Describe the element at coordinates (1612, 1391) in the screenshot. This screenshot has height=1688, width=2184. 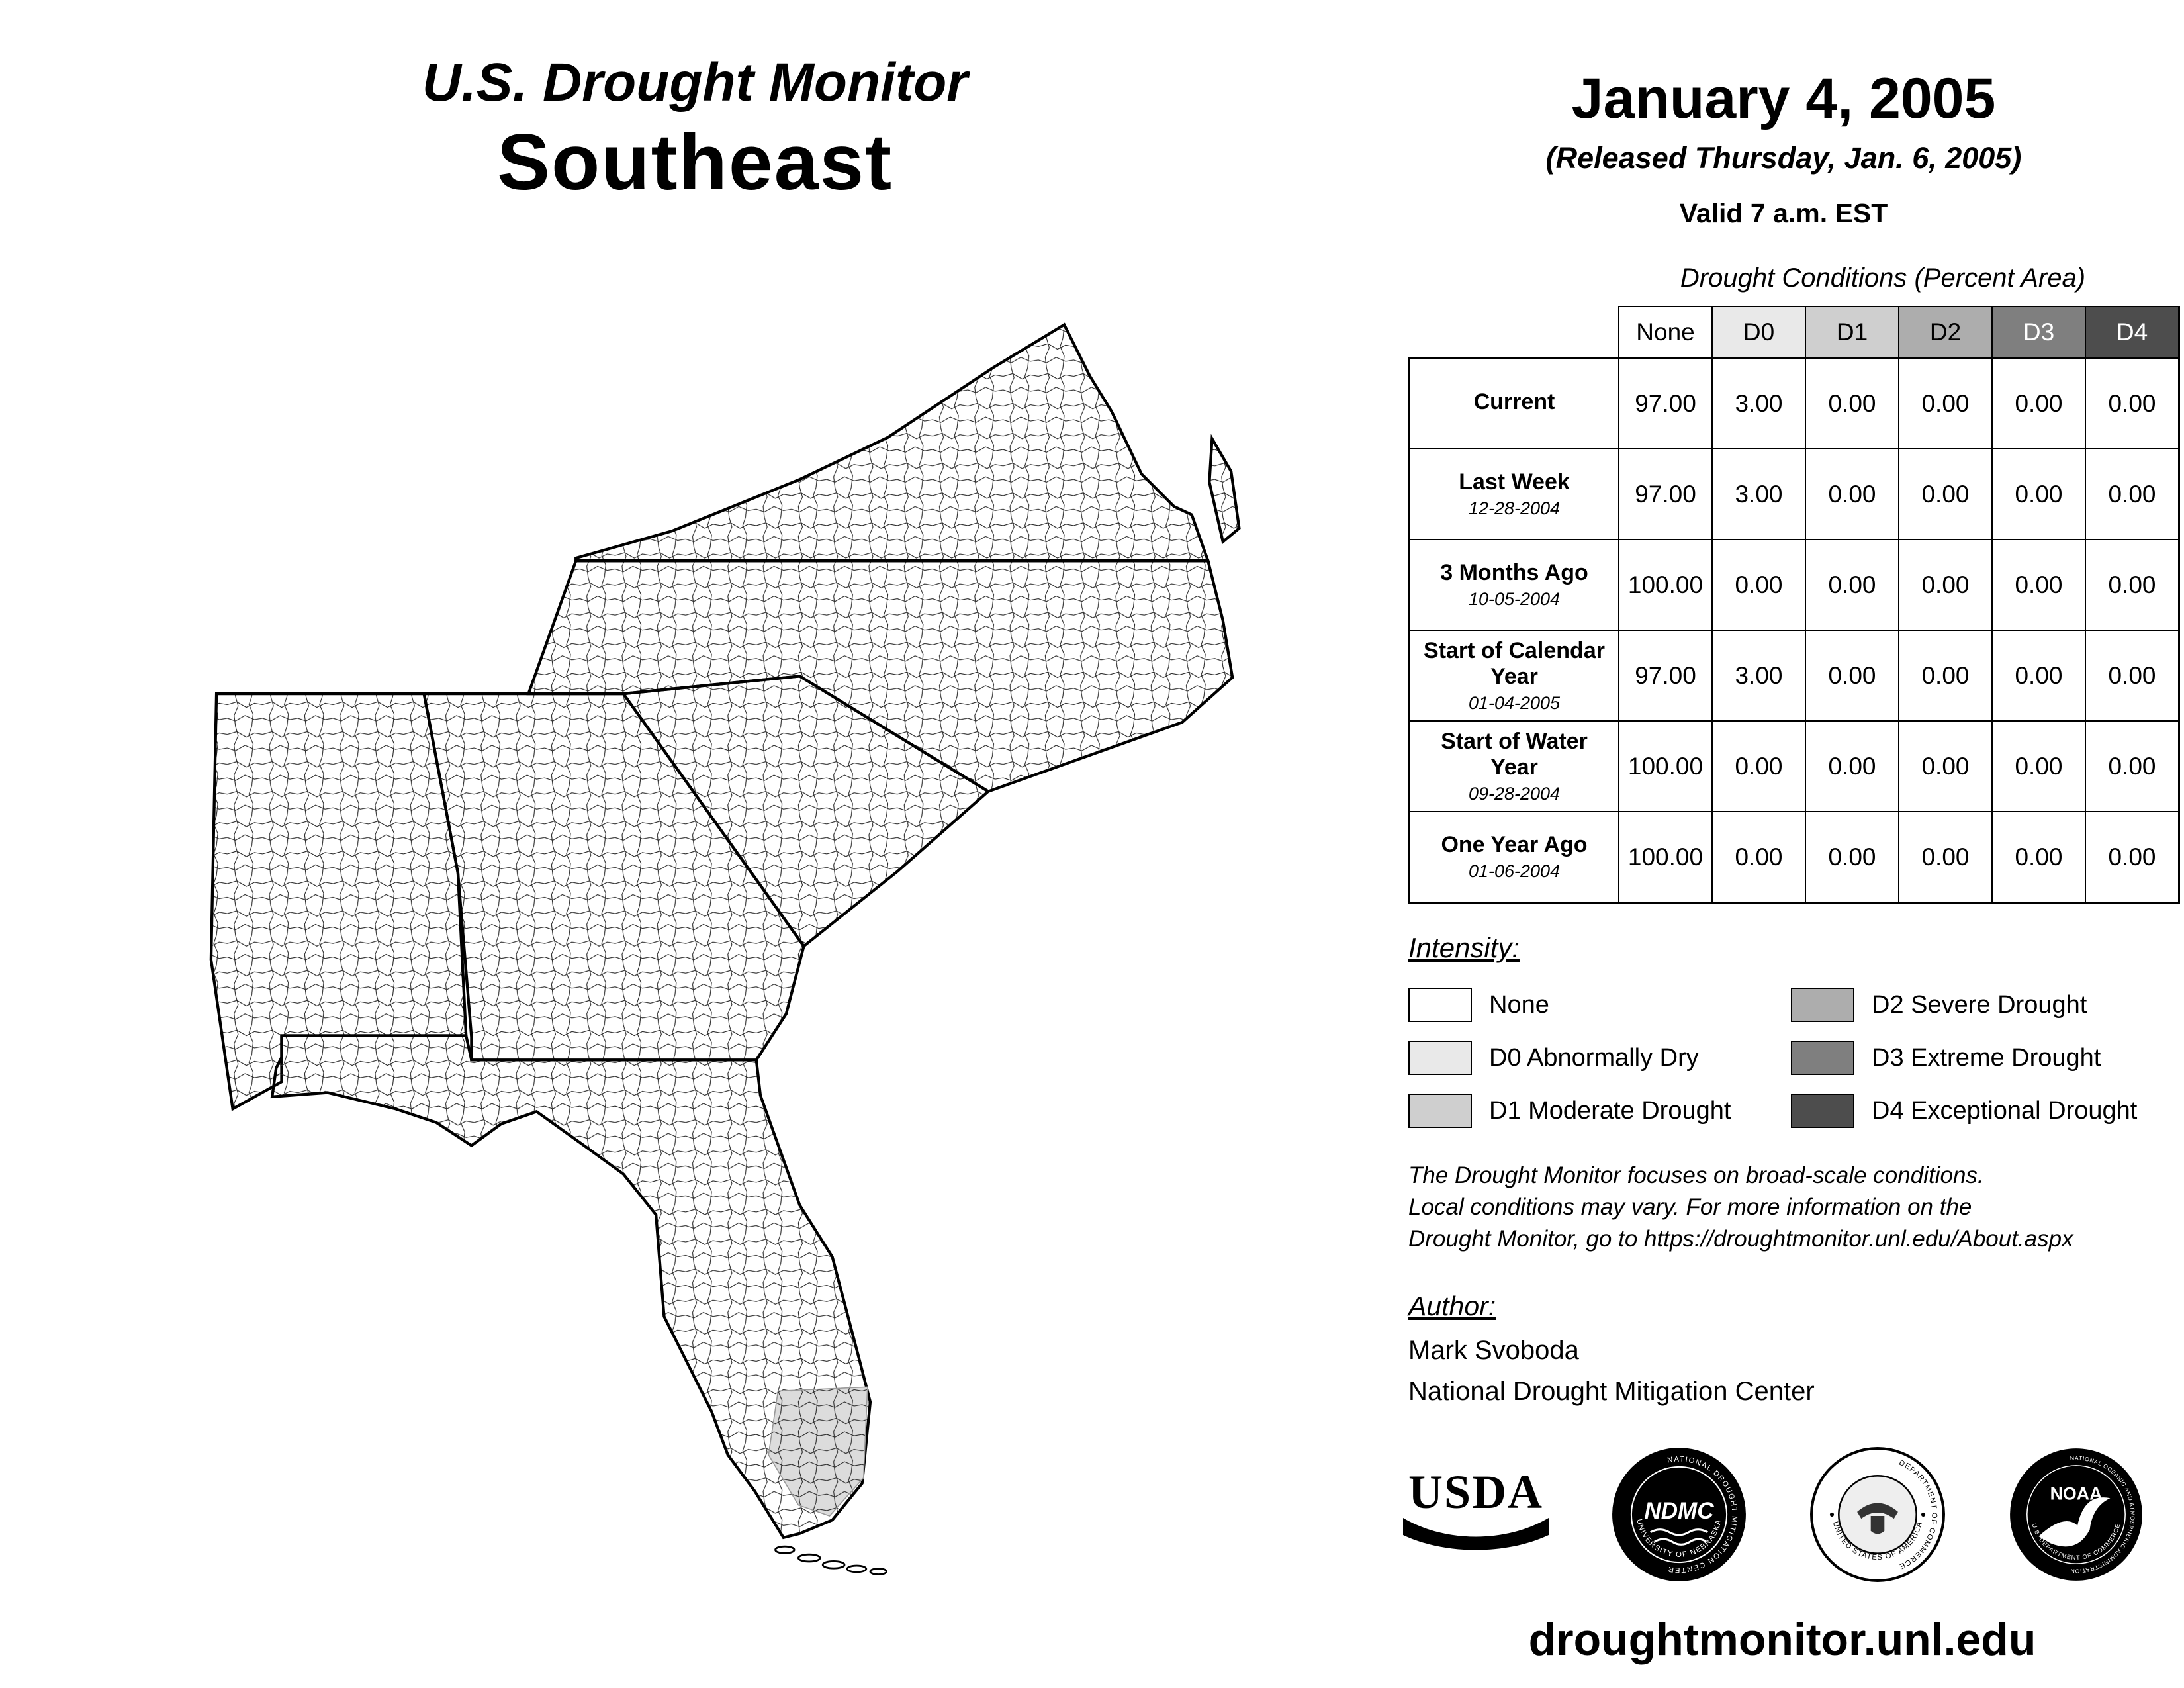
I see `author-org: National Drought Mitigation Center` at that location.